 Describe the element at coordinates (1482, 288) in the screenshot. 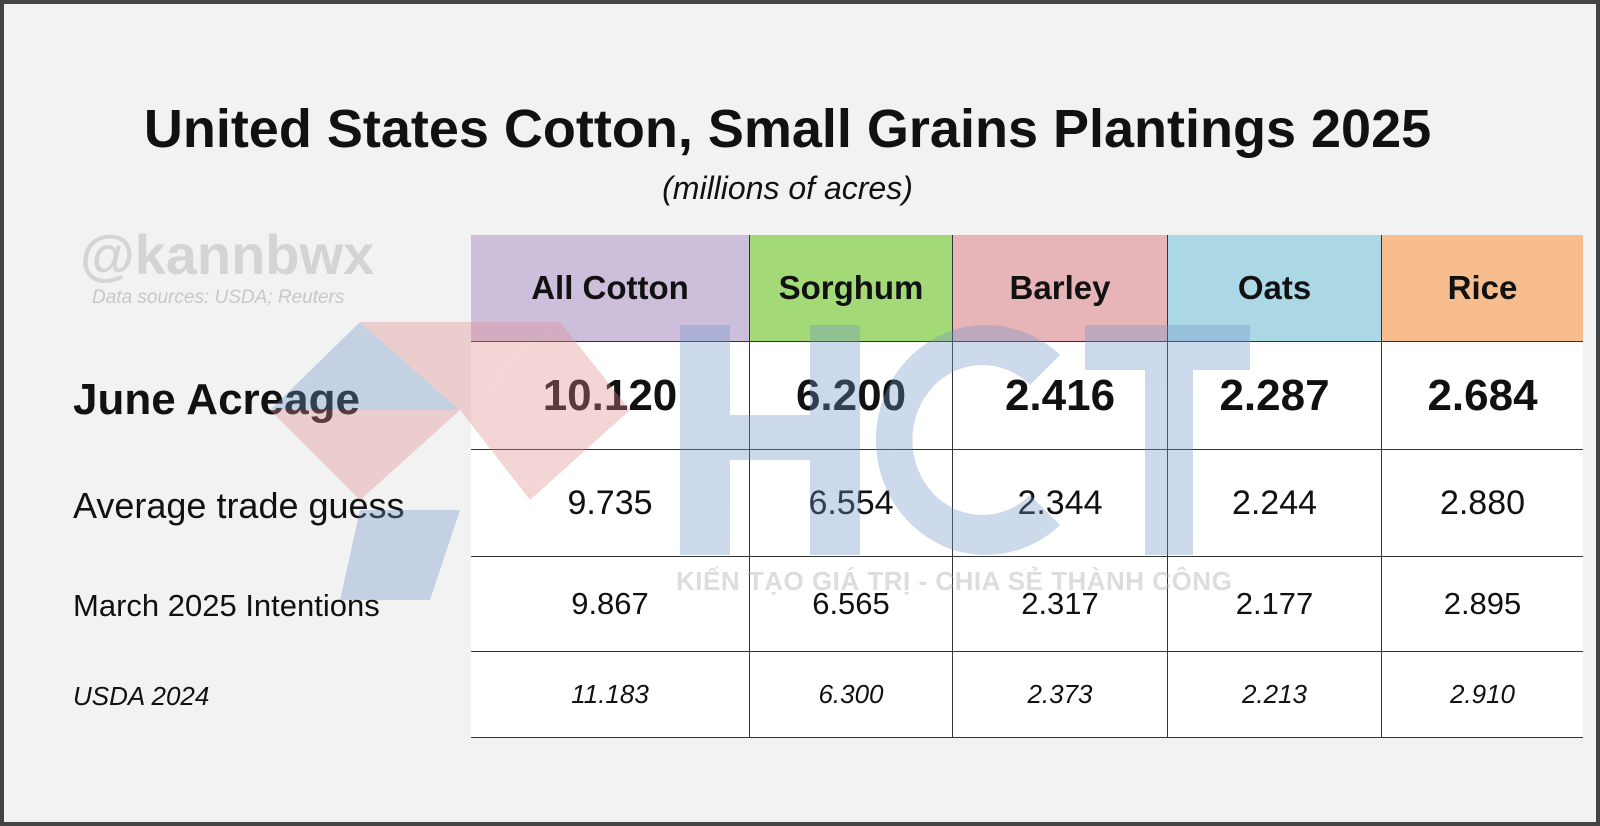

I see `column-header-rice: Rice` at that location.